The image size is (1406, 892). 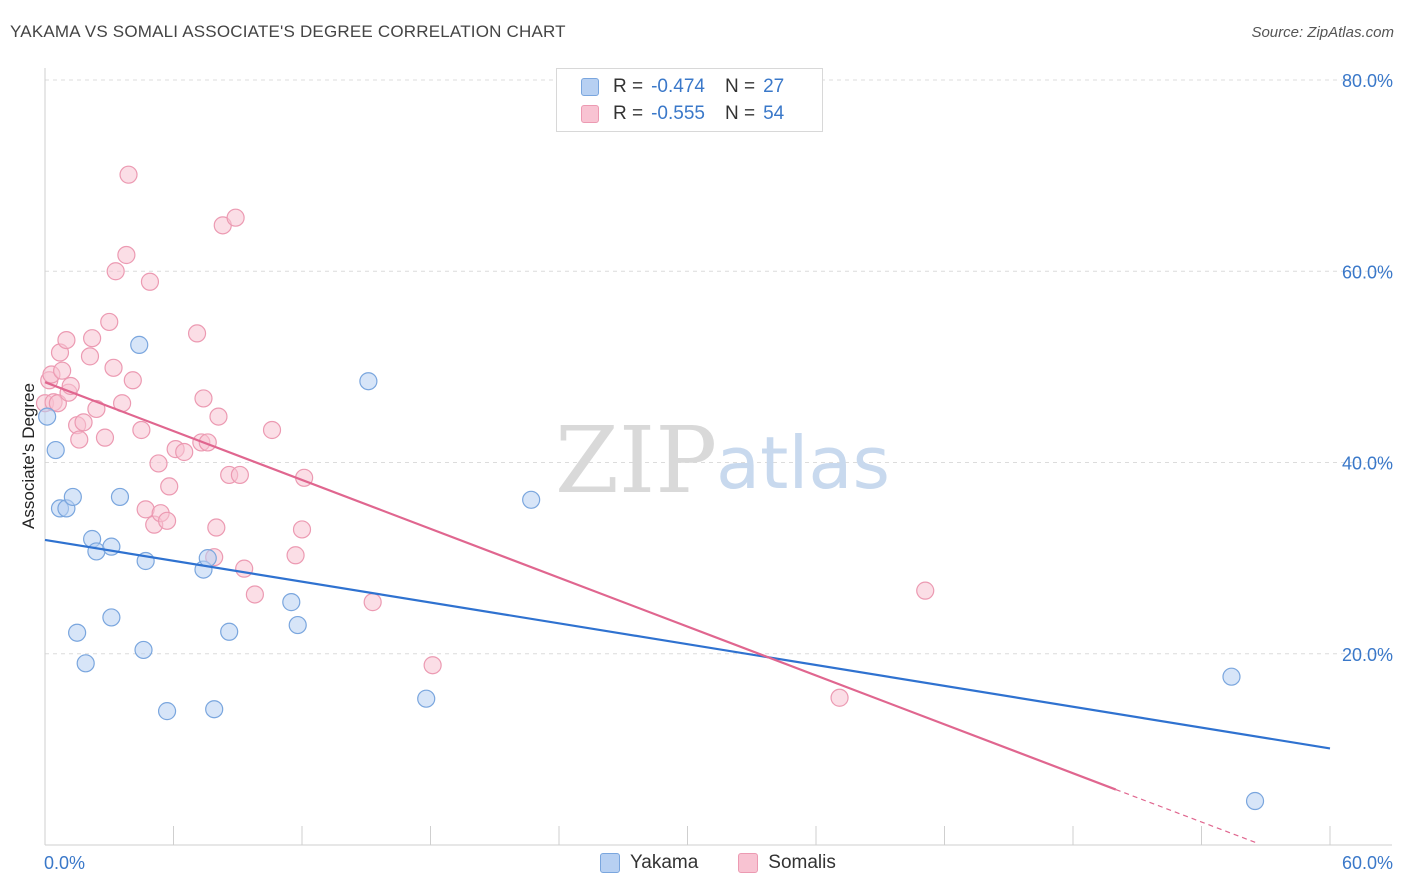 I want to click on watermark: ZIP atlas, so click(x=722, y=460).